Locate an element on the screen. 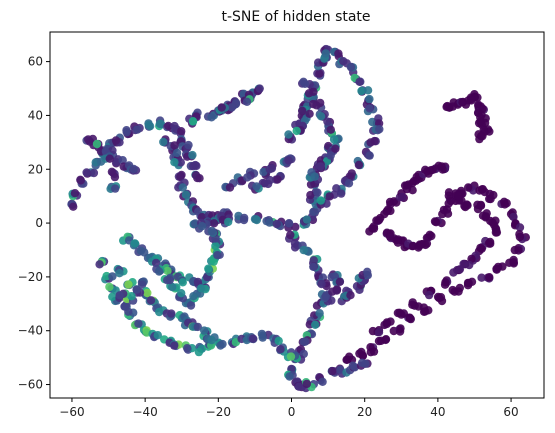 The image size is (555, 433). y-tick-label: −40 is located at coordinates (30, 331).